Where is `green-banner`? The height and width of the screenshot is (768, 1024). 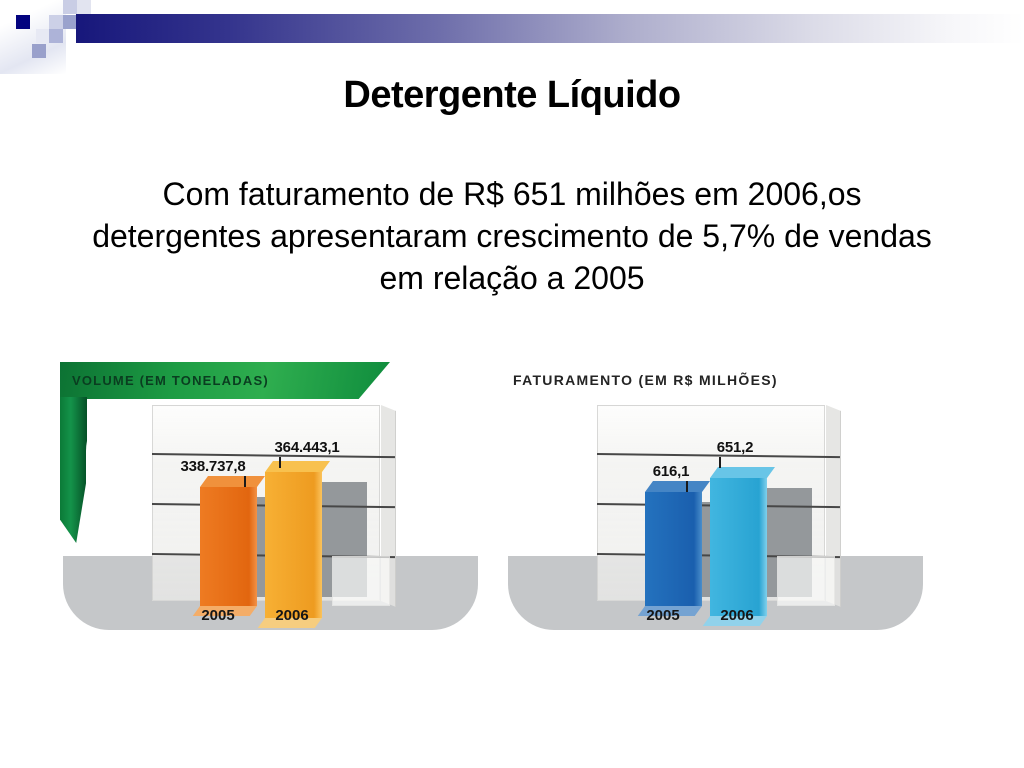 green-banner is located at coordinates (225, 380).